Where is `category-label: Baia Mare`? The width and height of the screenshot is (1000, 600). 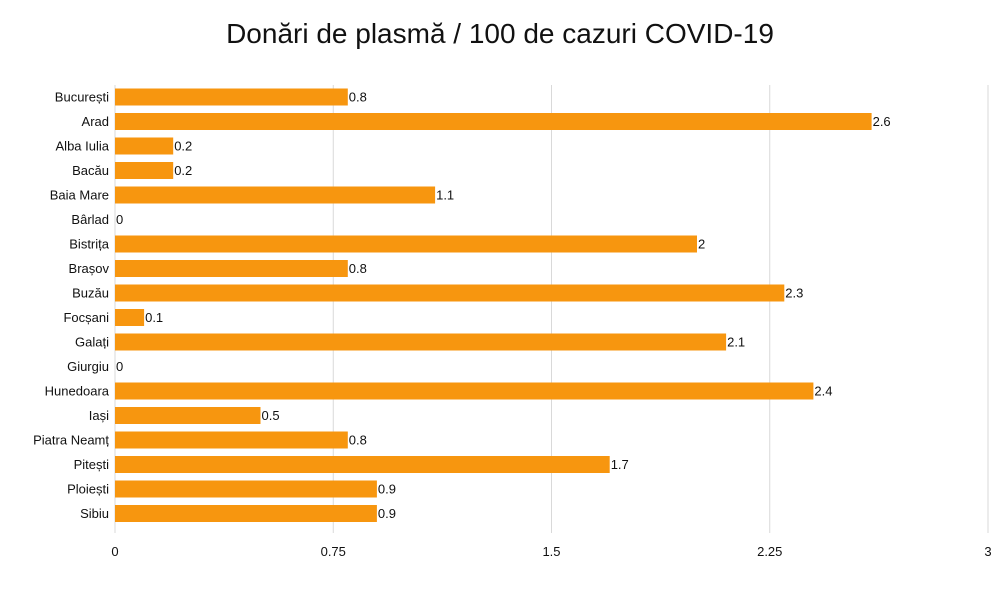 category-label: Baia Mare is located at coordinates (79, 195).